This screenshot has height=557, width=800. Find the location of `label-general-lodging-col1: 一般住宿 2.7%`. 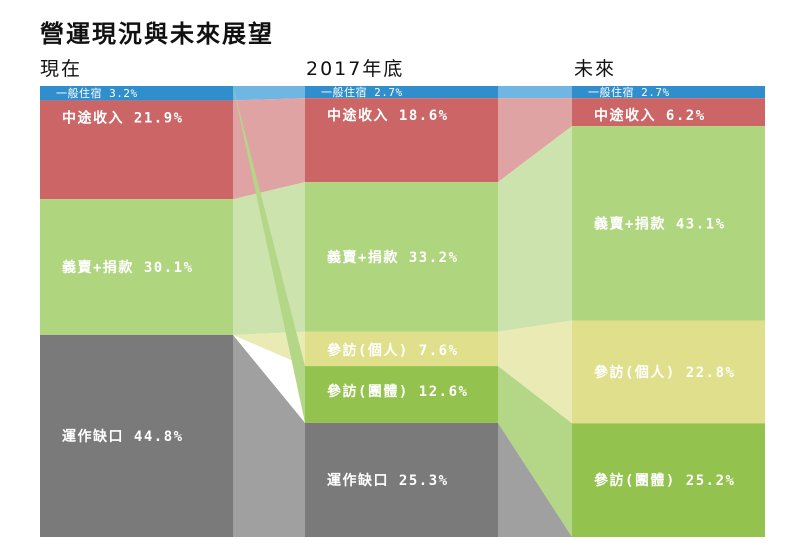

label-general-lodging-col1: 一般住宿 2.7% is located at coordinates (362, 92).